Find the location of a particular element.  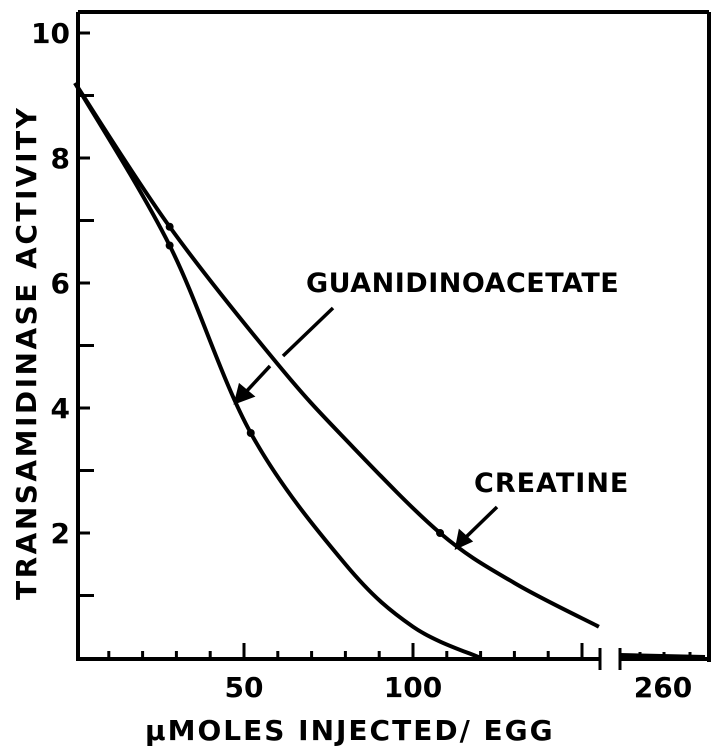

y-axis-ticks is located at coordinates (86, 314).